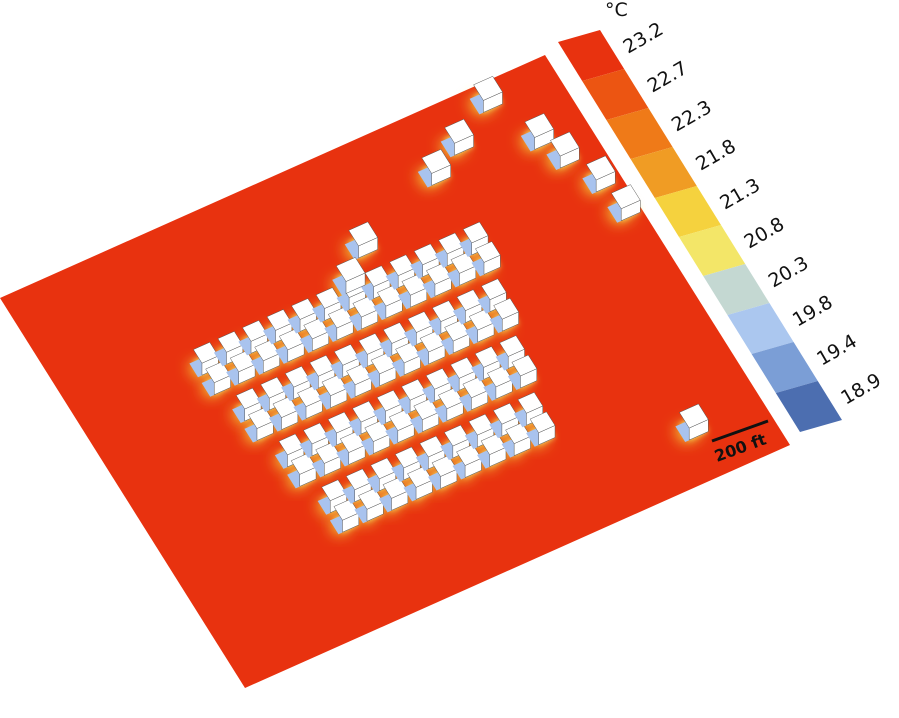  What do you see at coordinates (789, 272) in the screenshot?
I see `legend-label: 20.3` at bounding box center [789, 272].